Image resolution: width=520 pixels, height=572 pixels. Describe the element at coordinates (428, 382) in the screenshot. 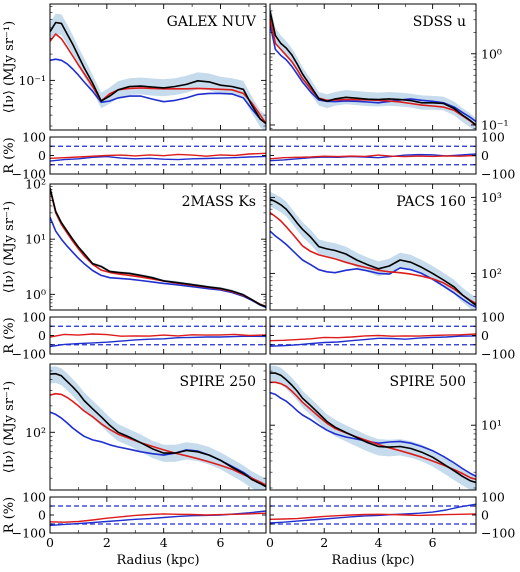

I see `panel-band-label: SPIRE 500` at that location.